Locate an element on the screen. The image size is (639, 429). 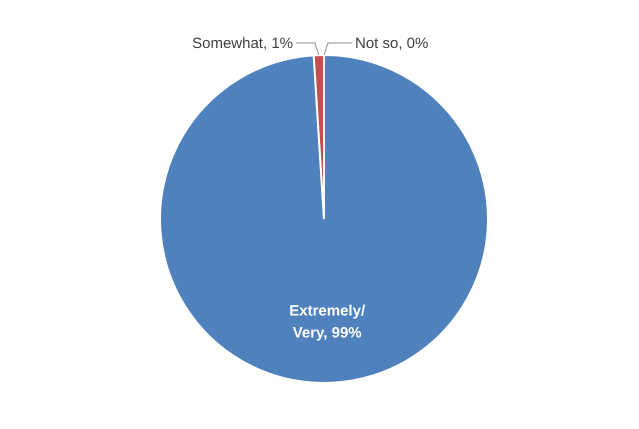
legend-label: Not so, 0% is located at coordinates (391, 43).